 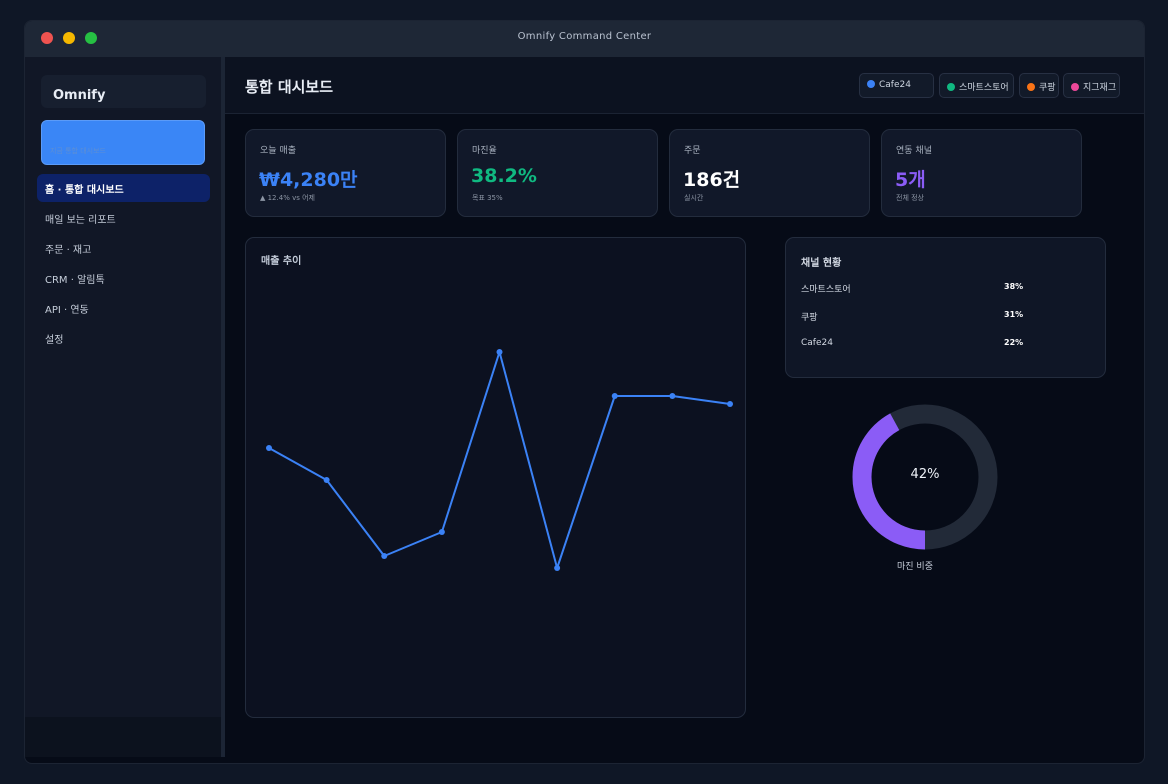 What do you see at coordinates (278, 151) in the screenshot?
I see `kpi-label: 오늘 매출` at bounding box center [278, 151].